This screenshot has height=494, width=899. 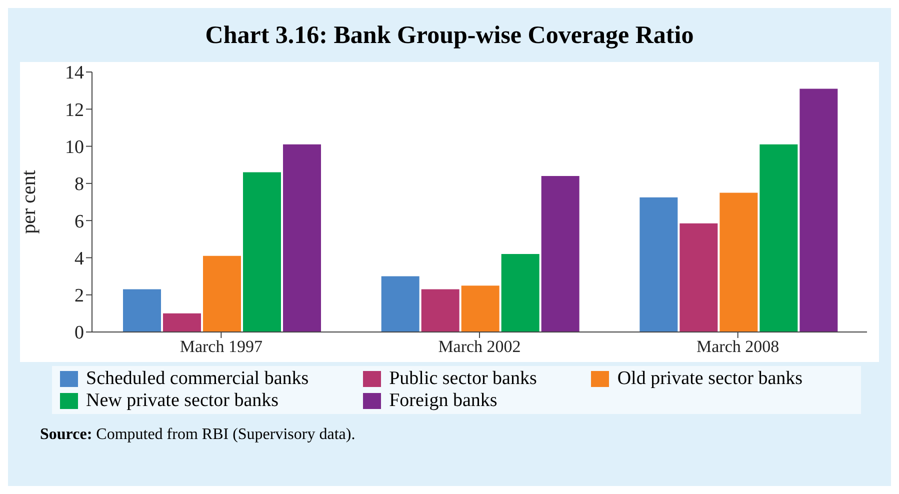 I want to click on y-tick-label: 8, so click(x=79, y=185).